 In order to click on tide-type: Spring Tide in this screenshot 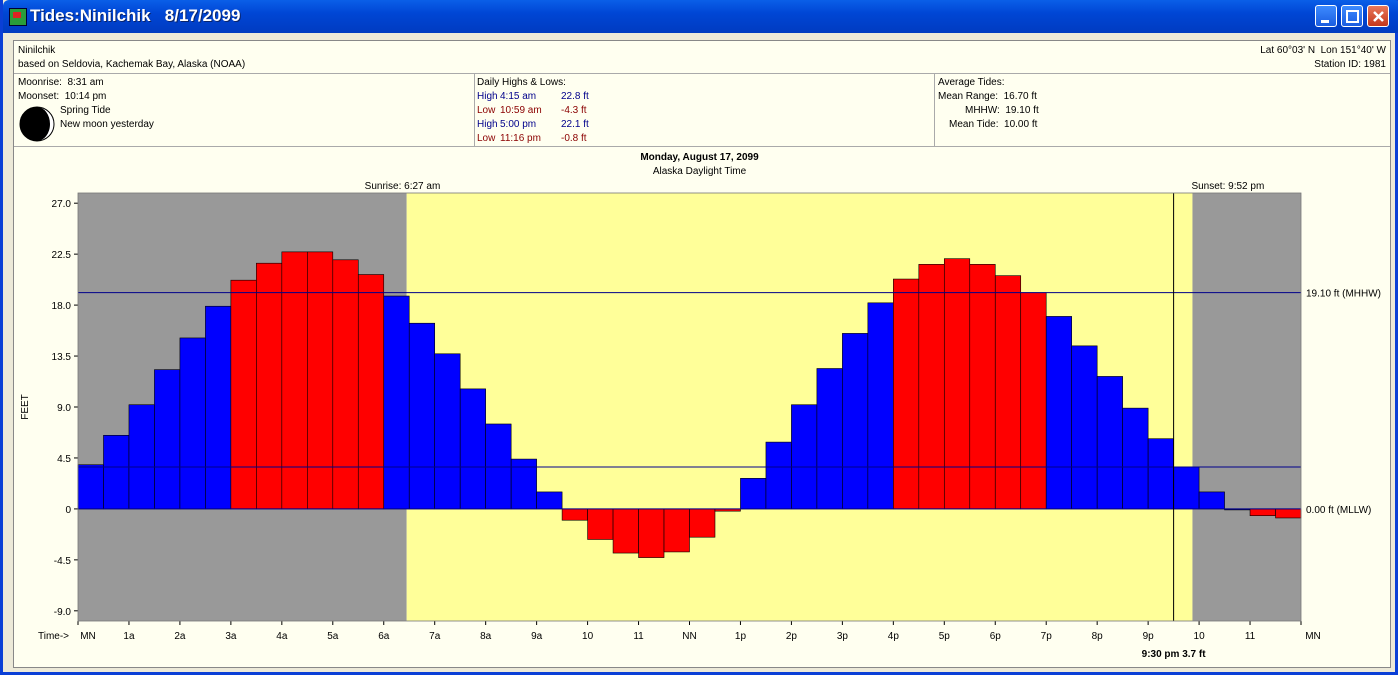, I will do `click(85, 110)`.